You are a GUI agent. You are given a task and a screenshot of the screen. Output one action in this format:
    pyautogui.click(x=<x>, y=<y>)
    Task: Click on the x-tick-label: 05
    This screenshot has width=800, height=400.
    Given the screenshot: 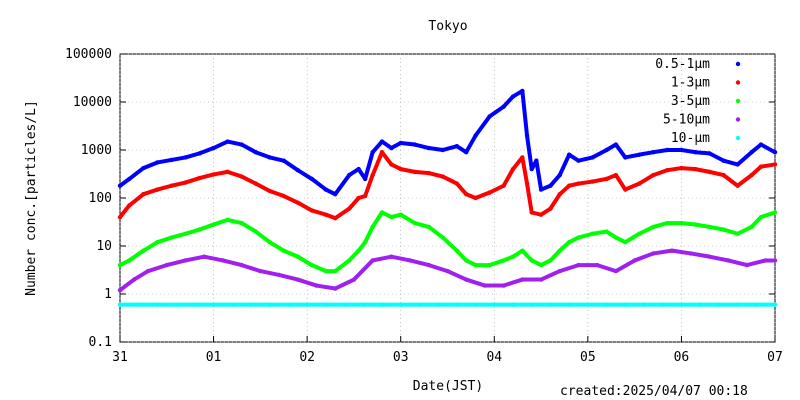 What is the action you would take?
    pyautogui.click(x=588, y=357)
    